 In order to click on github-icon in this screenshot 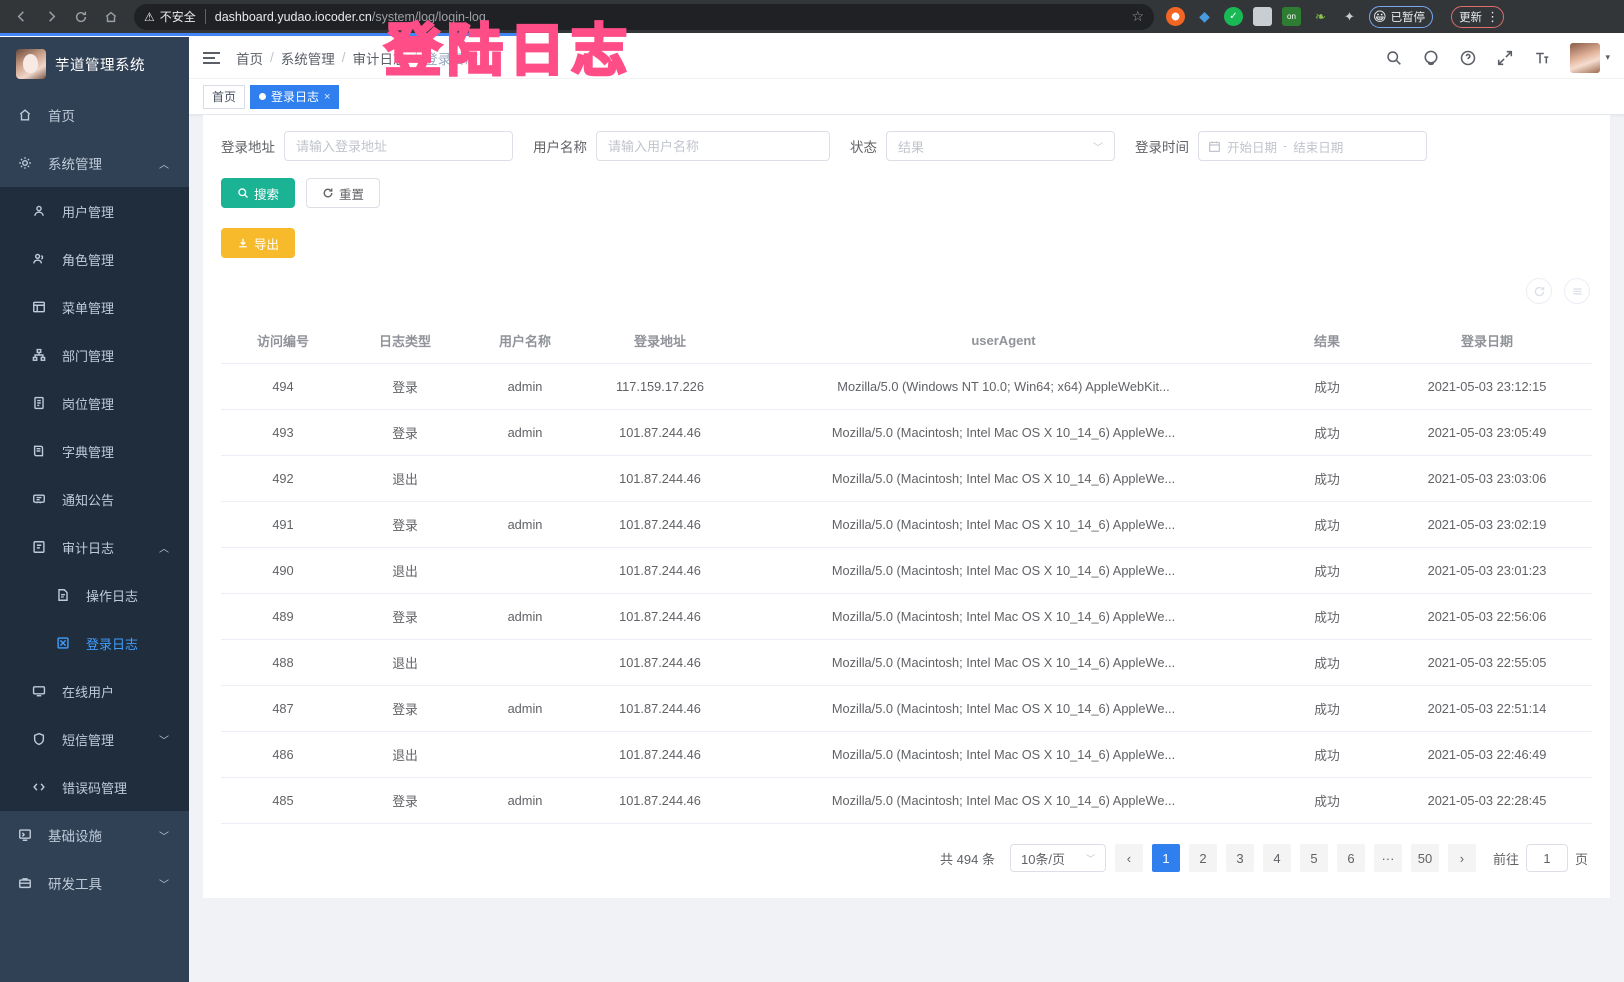, I will do `click(1431, 58)`.